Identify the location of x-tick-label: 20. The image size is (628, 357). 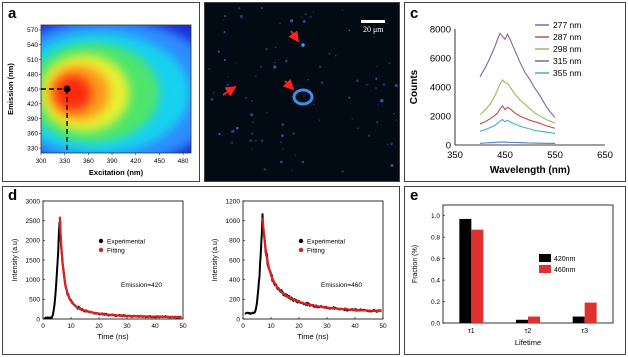
(299, 326).